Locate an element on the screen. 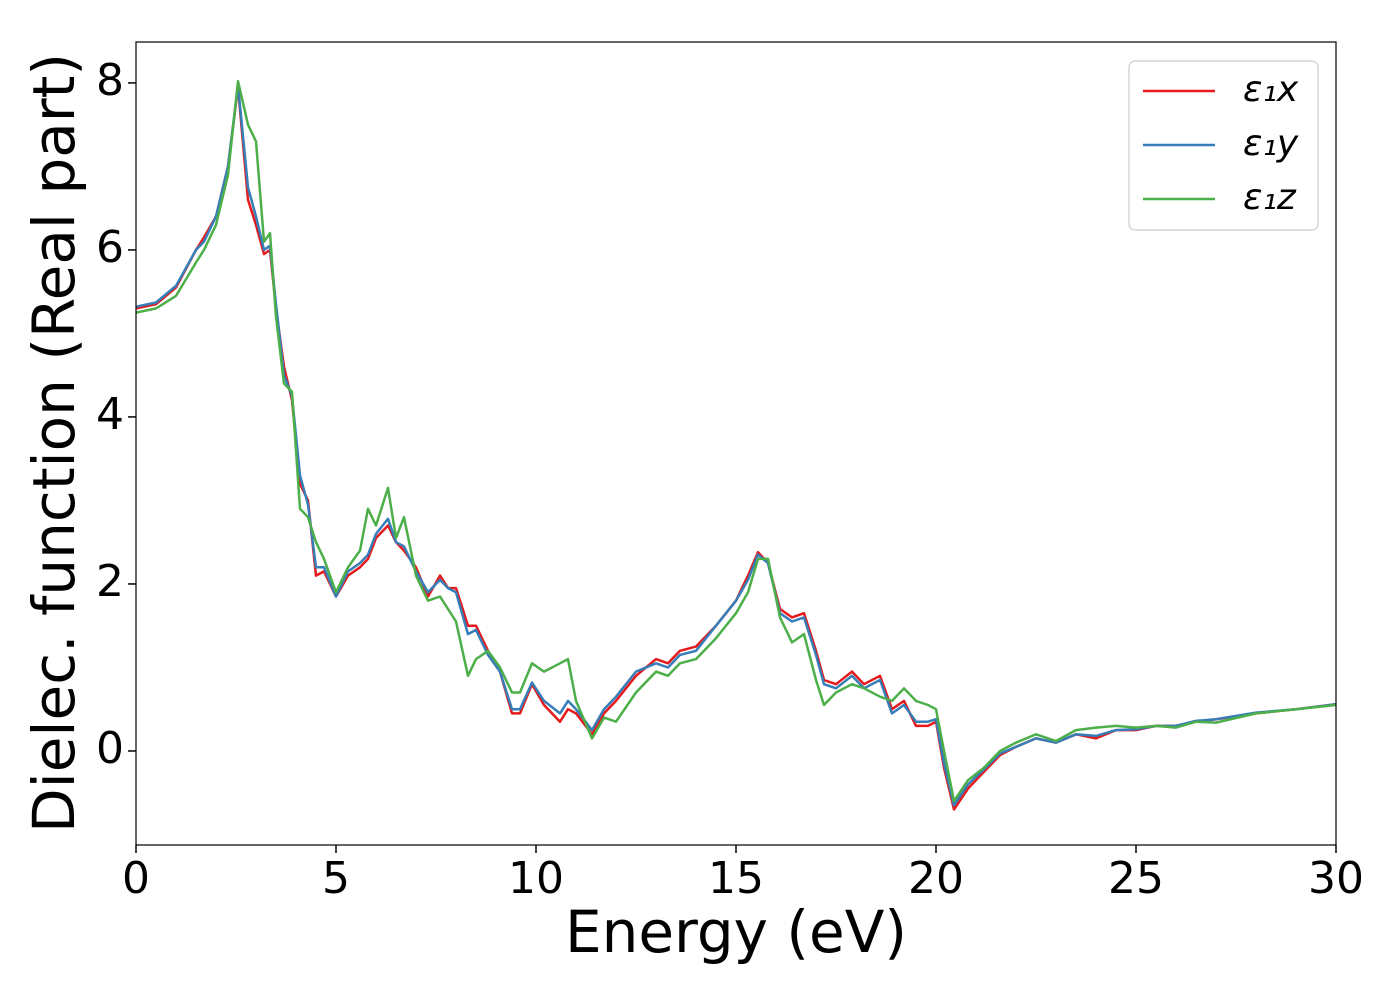 The width and height of the screenshot is (1400, 1000). y-tick-label: 0 is located at coordinates (110, 748).